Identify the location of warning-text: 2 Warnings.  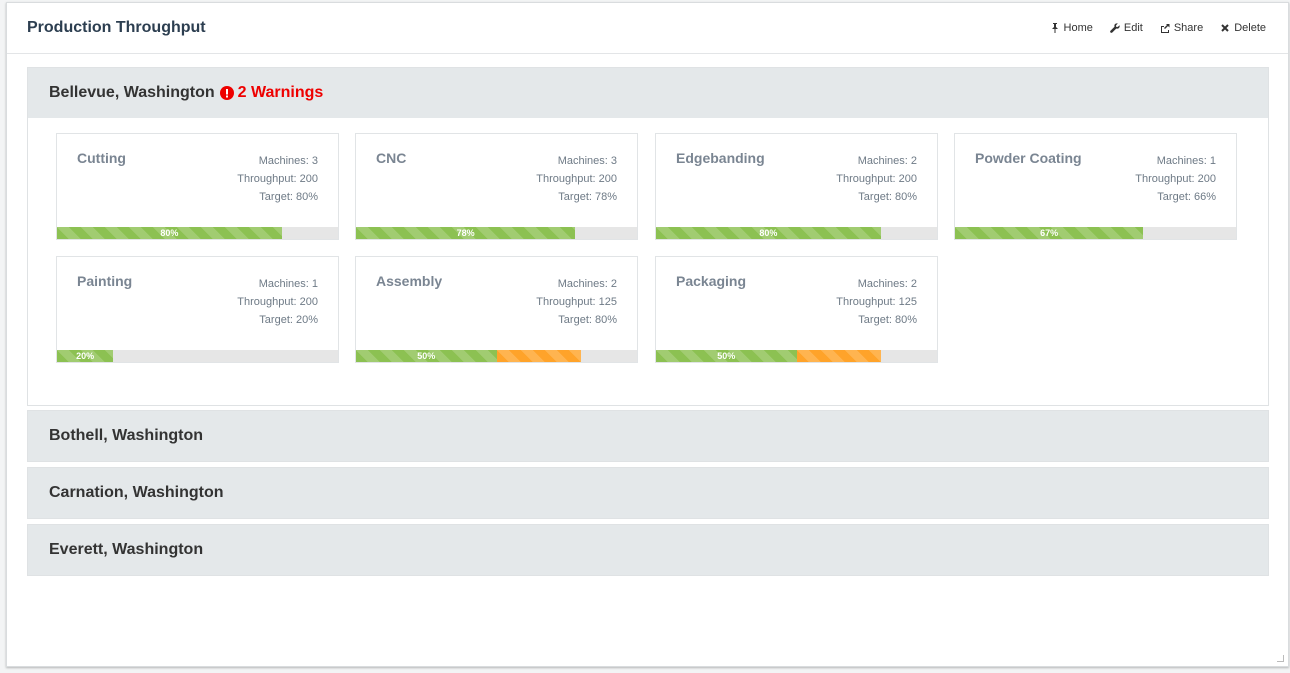
(280, 92).